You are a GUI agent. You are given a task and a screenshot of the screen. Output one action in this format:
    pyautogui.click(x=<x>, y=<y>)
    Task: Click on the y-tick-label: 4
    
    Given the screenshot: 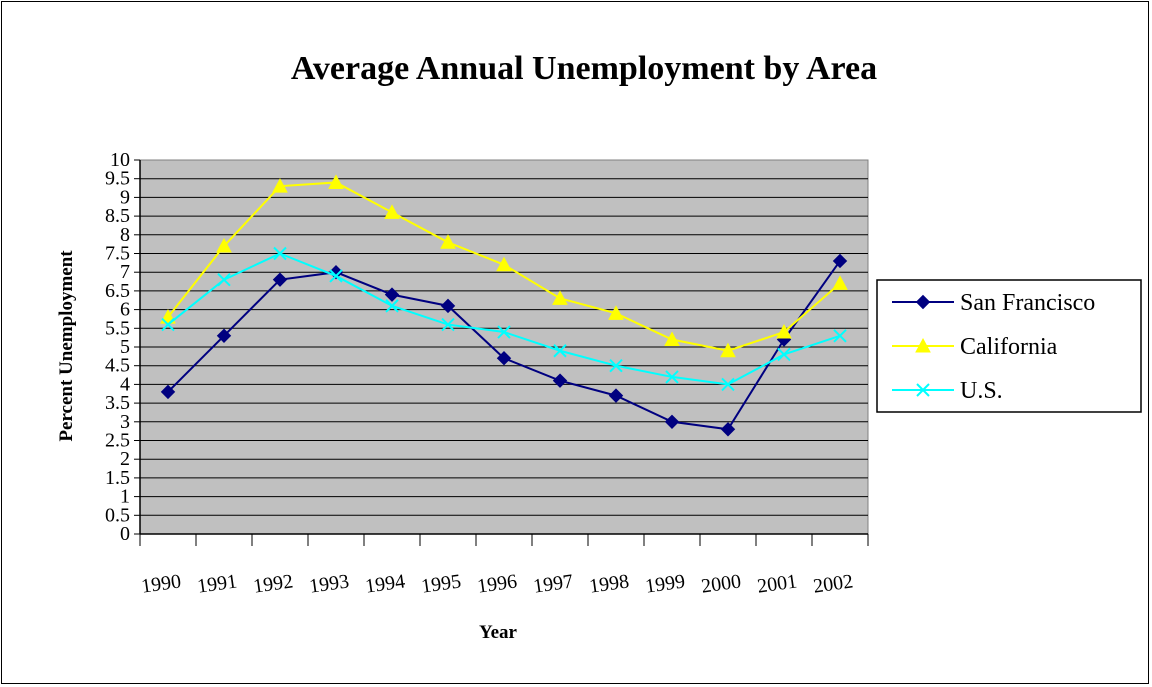 What is the action you would take?
    pyautogui.click(x=125, y=384)
    